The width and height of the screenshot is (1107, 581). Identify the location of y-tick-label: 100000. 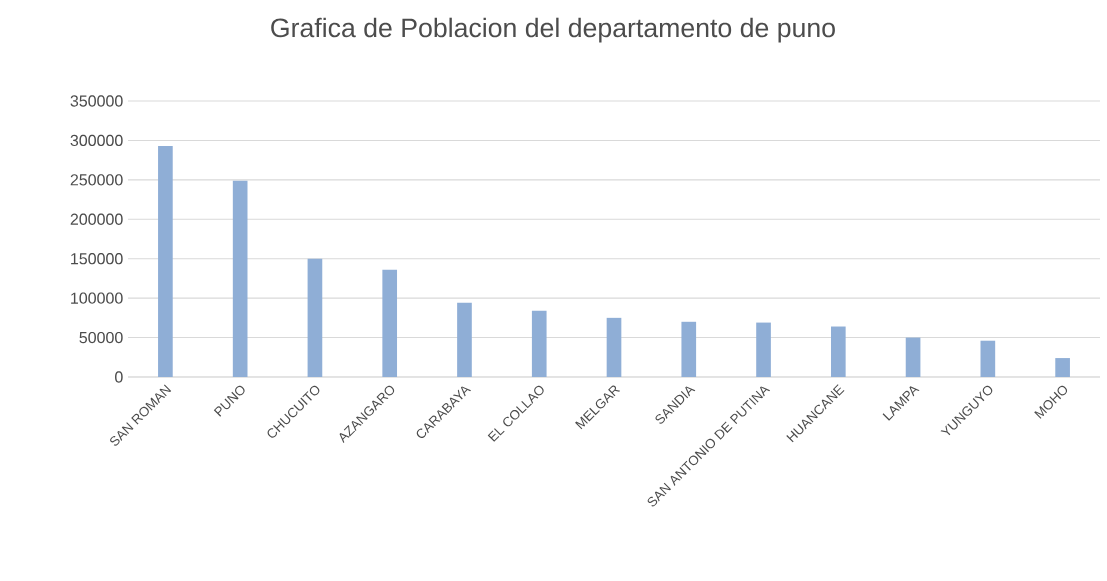
(97, 298).